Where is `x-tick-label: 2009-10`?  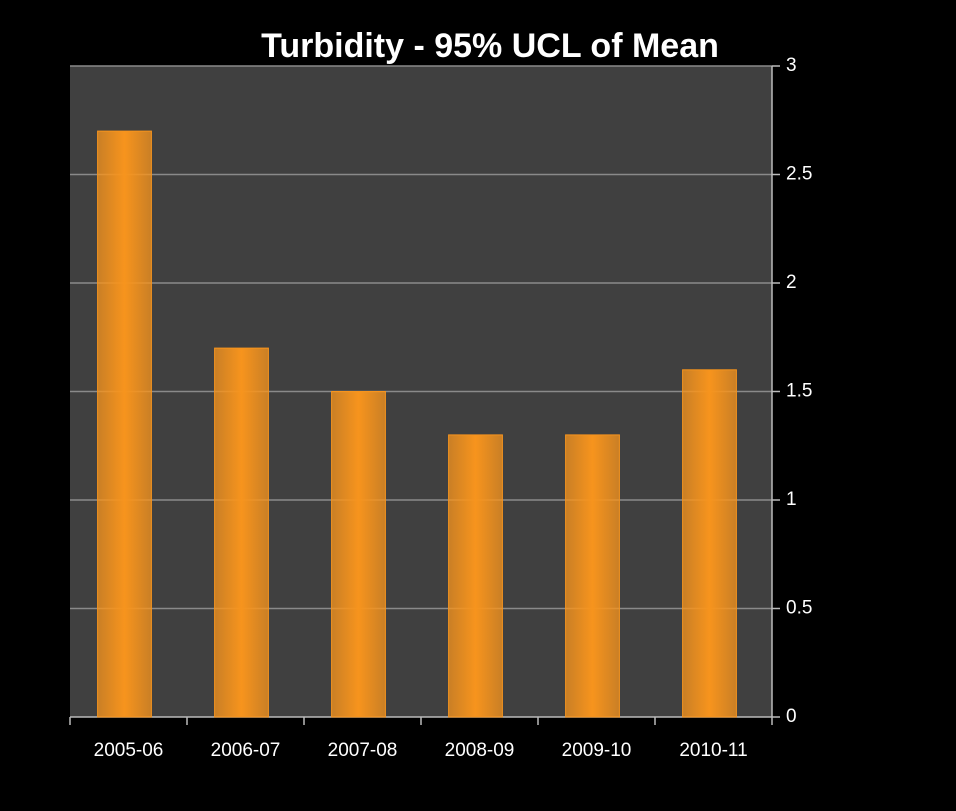
x-tick-label: 2009-10 is located at coordinates (597, 750).